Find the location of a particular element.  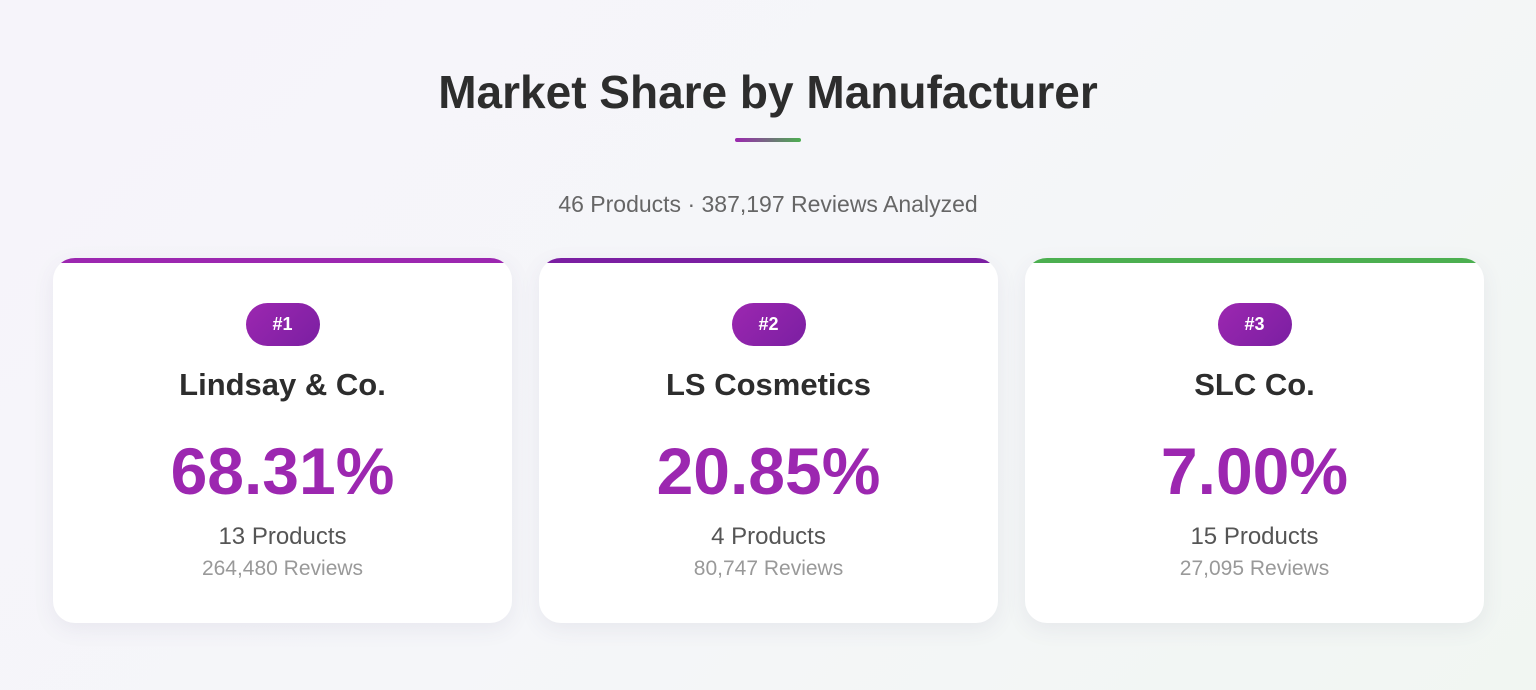

rank-badge: #2 is located at coordinates (768, 324).